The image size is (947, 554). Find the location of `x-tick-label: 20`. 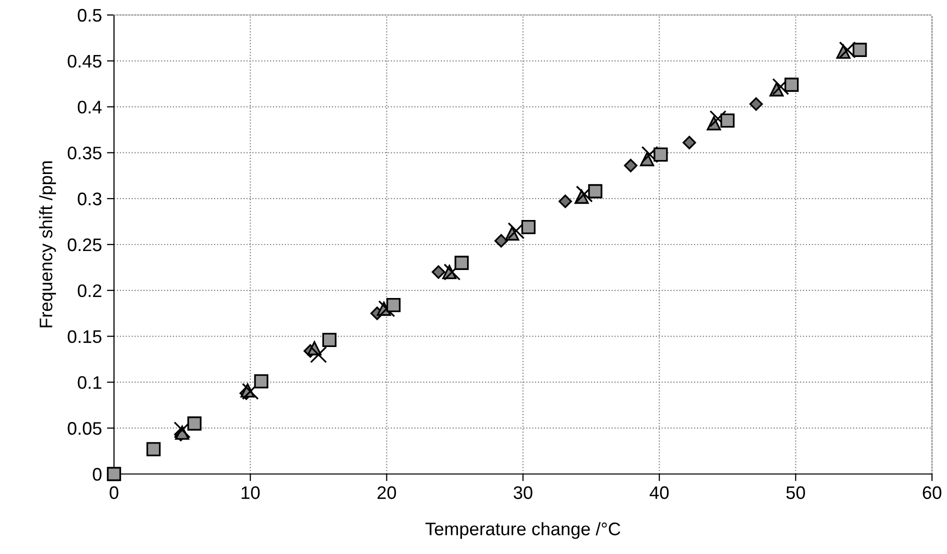

x-tick-label: 20 is located at coordinates (387, 493).